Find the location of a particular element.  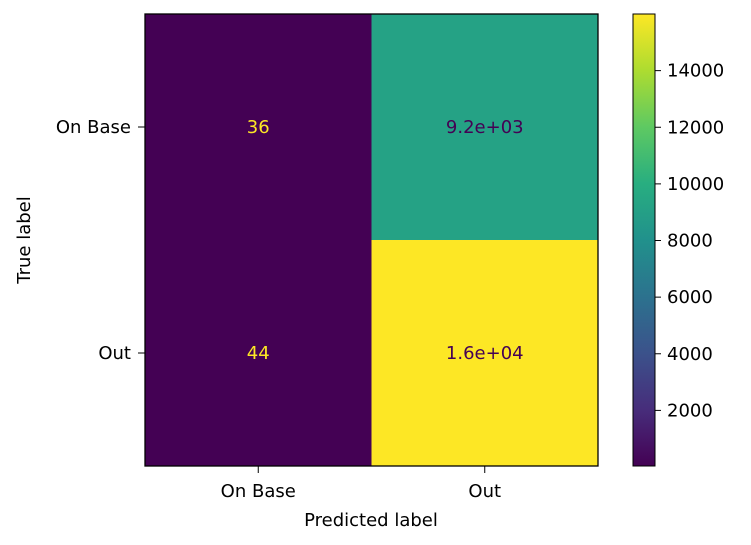

x-tick-label: Out is located at coordinates (484, 491).